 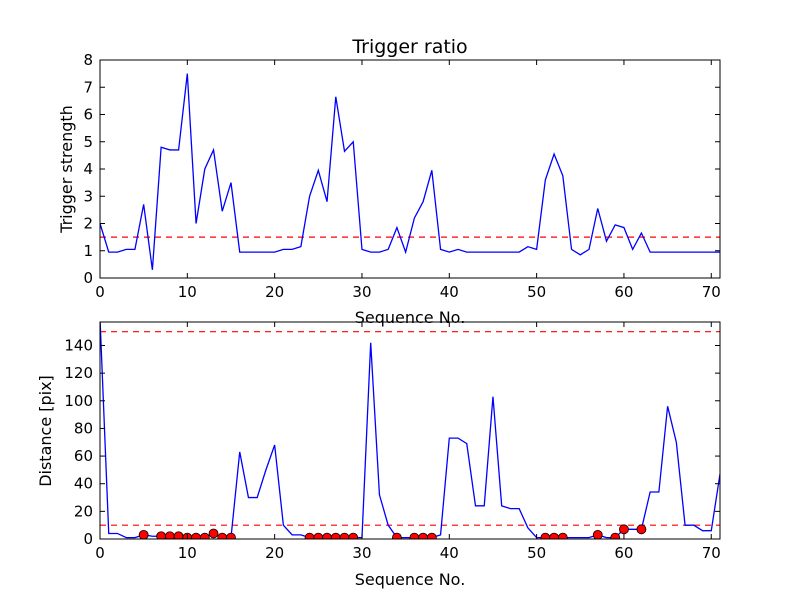 What do you see at coordinates (88, 196) in the screenshot?
I see `y-tick-label: 3` at bounding box center [88, 196].